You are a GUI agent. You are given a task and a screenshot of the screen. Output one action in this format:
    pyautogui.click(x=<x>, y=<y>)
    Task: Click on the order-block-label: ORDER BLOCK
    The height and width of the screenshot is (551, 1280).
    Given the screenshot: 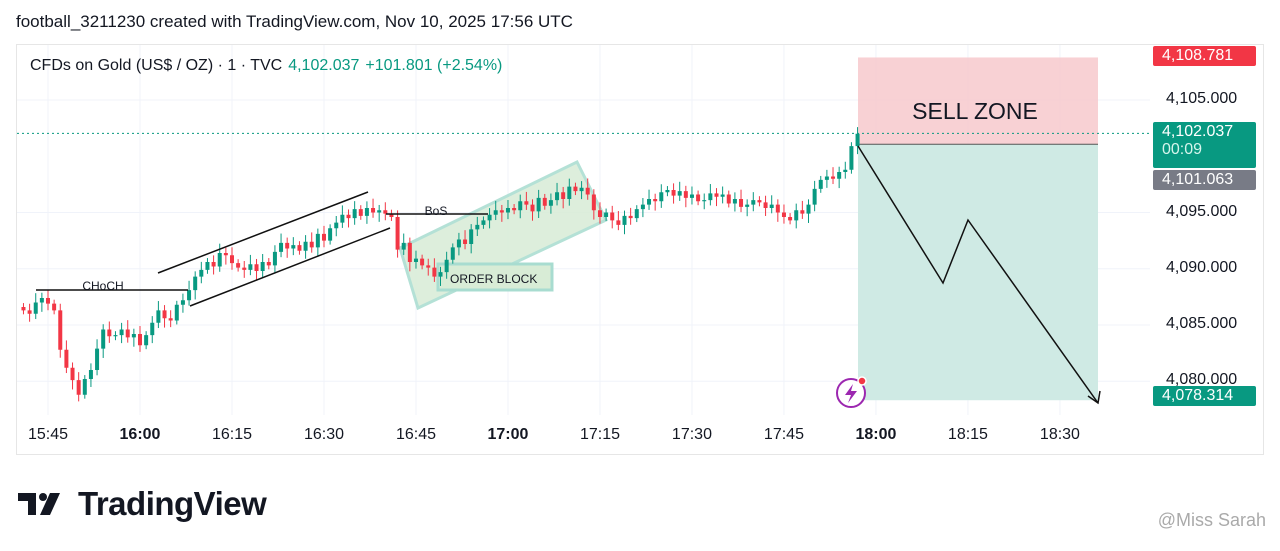 What is the action you would take?
    pyautogui.click(x=493, y=279)
    